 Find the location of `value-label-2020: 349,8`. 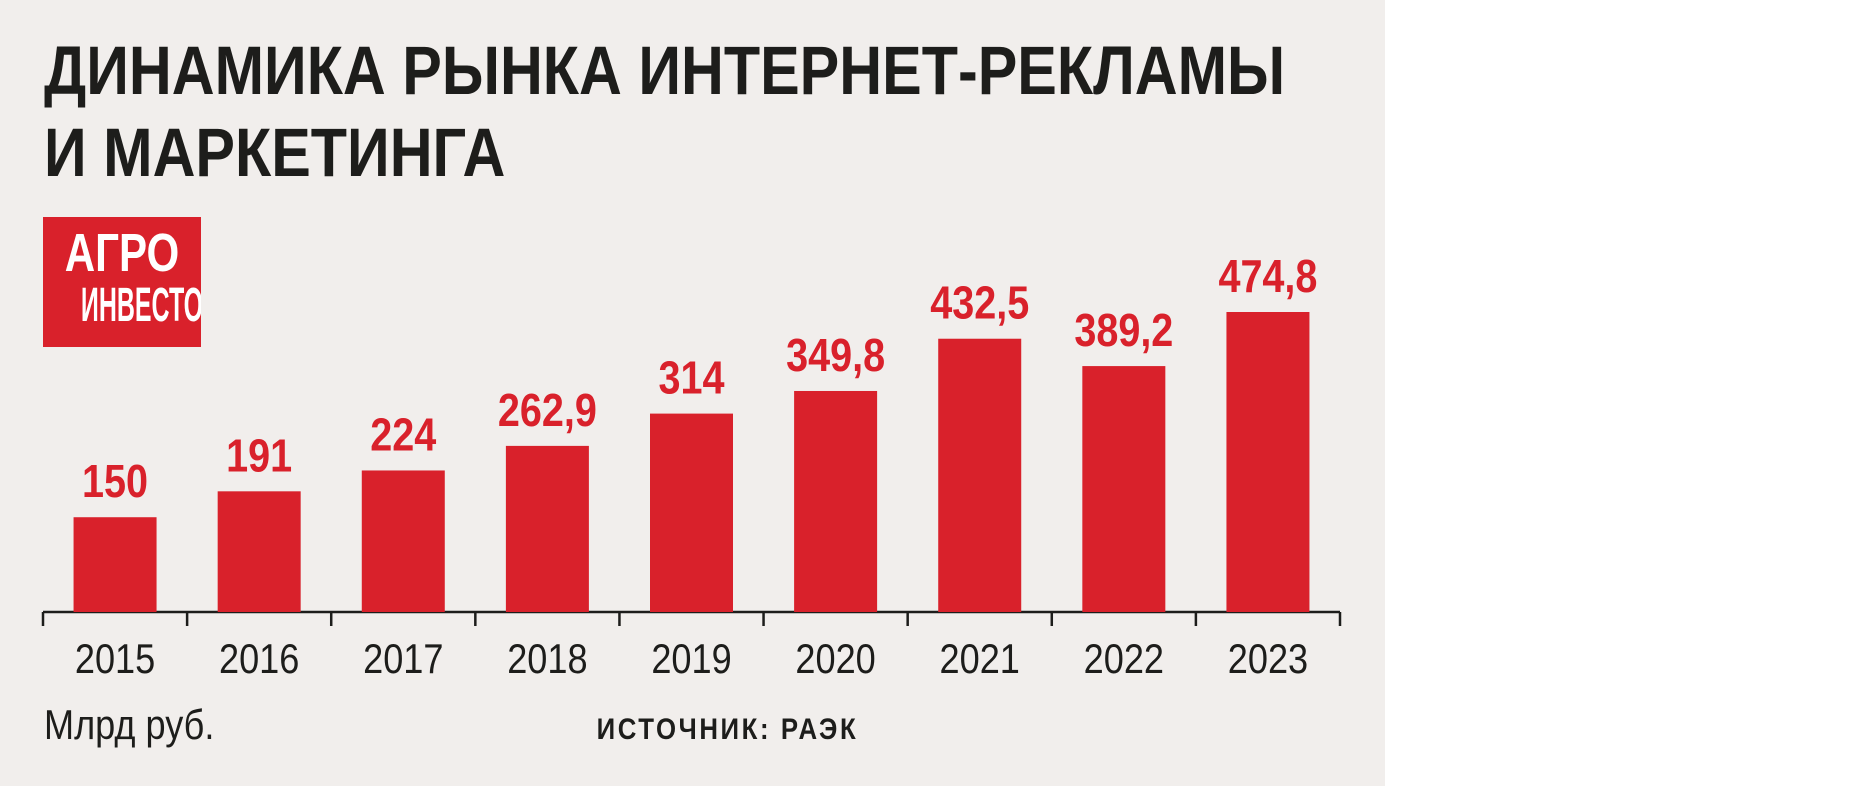

value-label-2020: 349,8 is located at coordinates (835, 355).